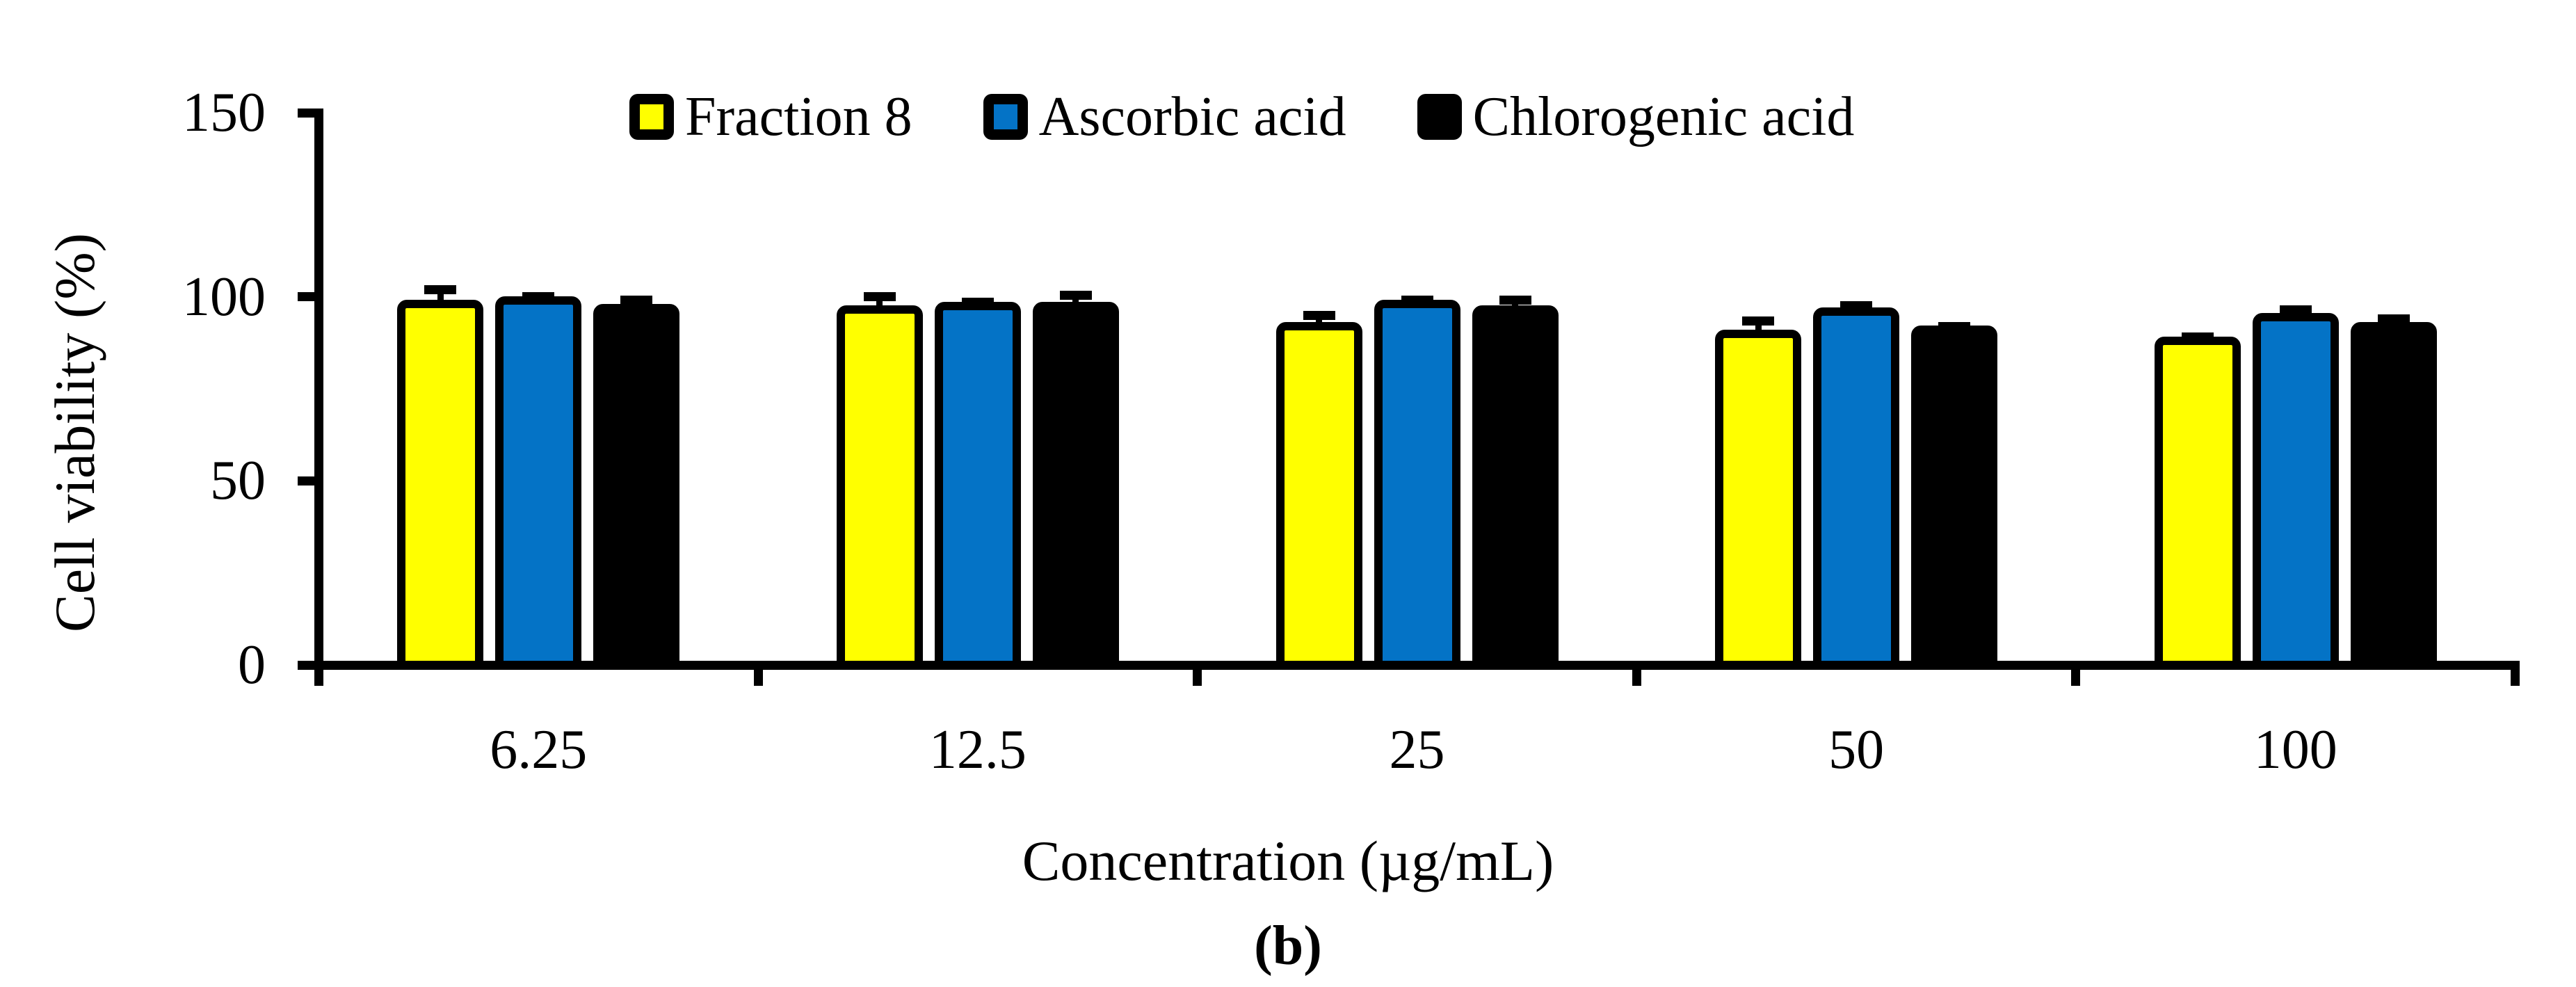  I want to click on y-tick-label: 100, so click(224, 297).